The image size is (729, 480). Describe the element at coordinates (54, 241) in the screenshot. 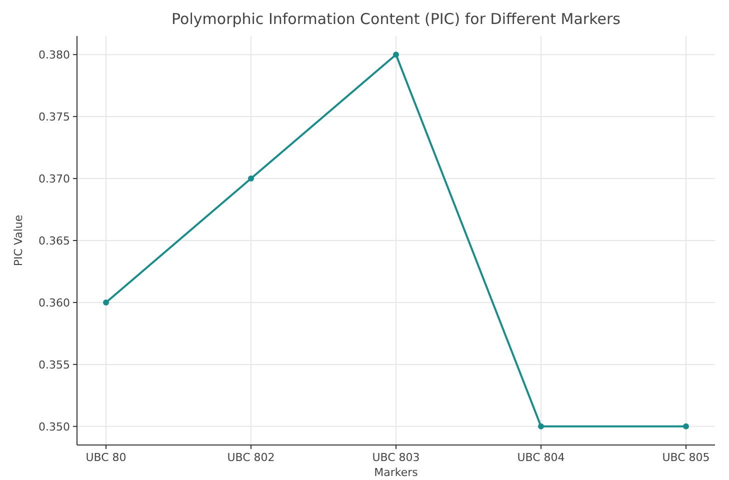

I see `y-tick-label: 0.365` at that location.